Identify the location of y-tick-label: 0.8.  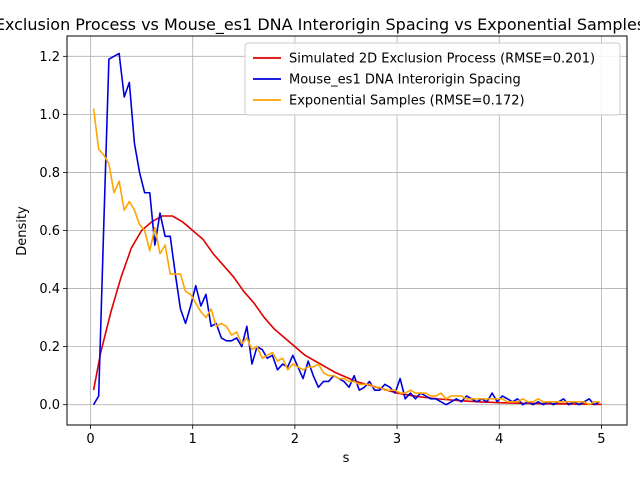
(49, 173).